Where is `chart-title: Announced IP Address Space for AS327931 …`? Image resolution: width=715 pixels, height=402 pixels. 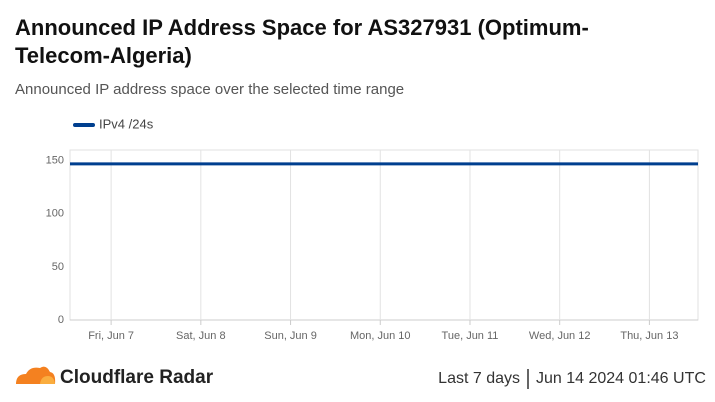
chart-title: Announced IP Address Space for AS327931 … is located at coordinates (302, 41).